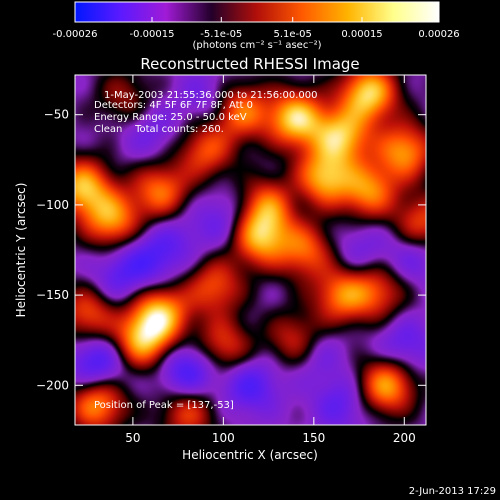 This screenshot has height=500, width=500. Describe the element at coordinates (257, 12) in the screenshot. I see `colorbar` at that location.